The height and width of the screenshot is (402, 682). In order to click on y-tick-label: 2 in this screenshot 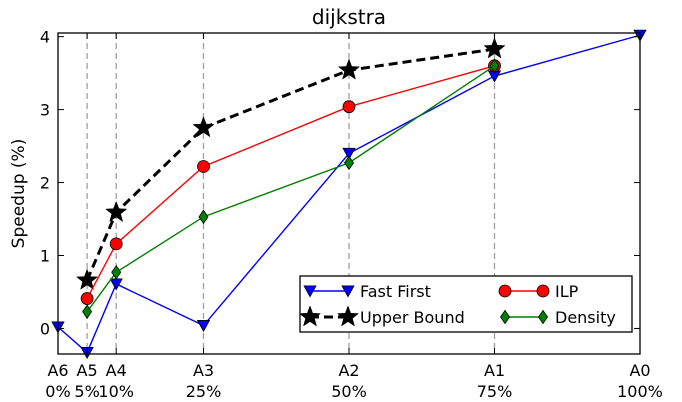, I will do `click(45, 183)`.